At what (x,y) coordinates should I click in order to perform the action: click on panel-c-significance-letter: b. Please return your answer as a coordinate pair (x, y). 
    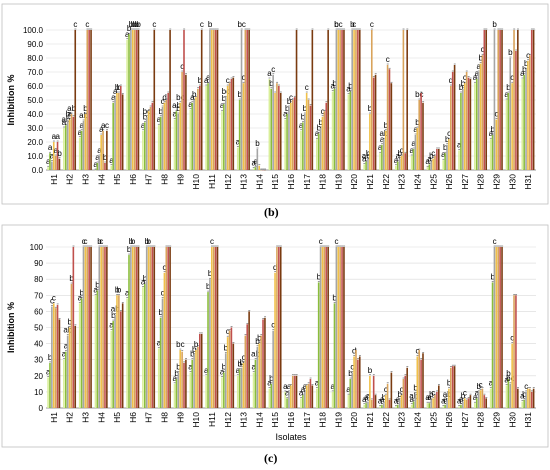
    Looking at the image, I should click on (133, 241).